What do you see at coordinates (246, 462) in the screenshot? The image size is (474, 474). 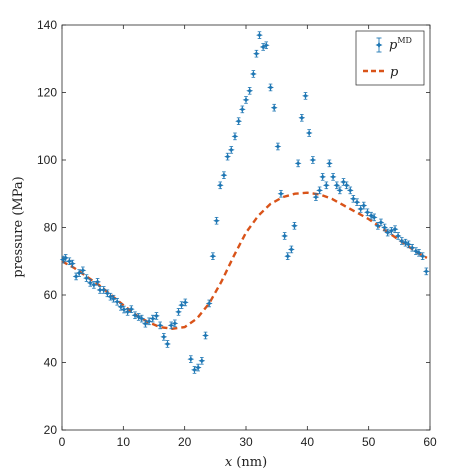 I see `x-axis-label: x (nm)` at bounding box center [246, 462].